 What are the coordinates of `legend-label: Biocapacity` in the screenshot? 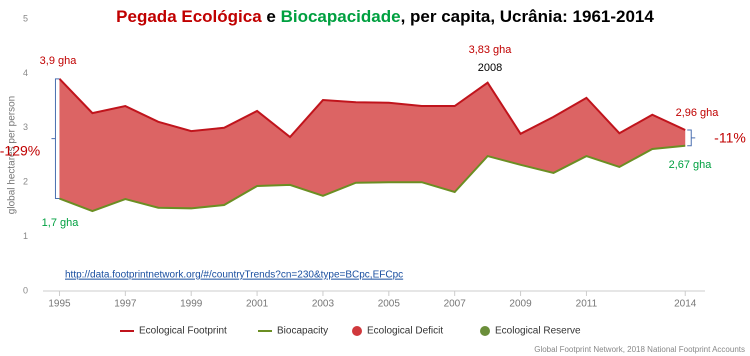 It's located at (302, 331).